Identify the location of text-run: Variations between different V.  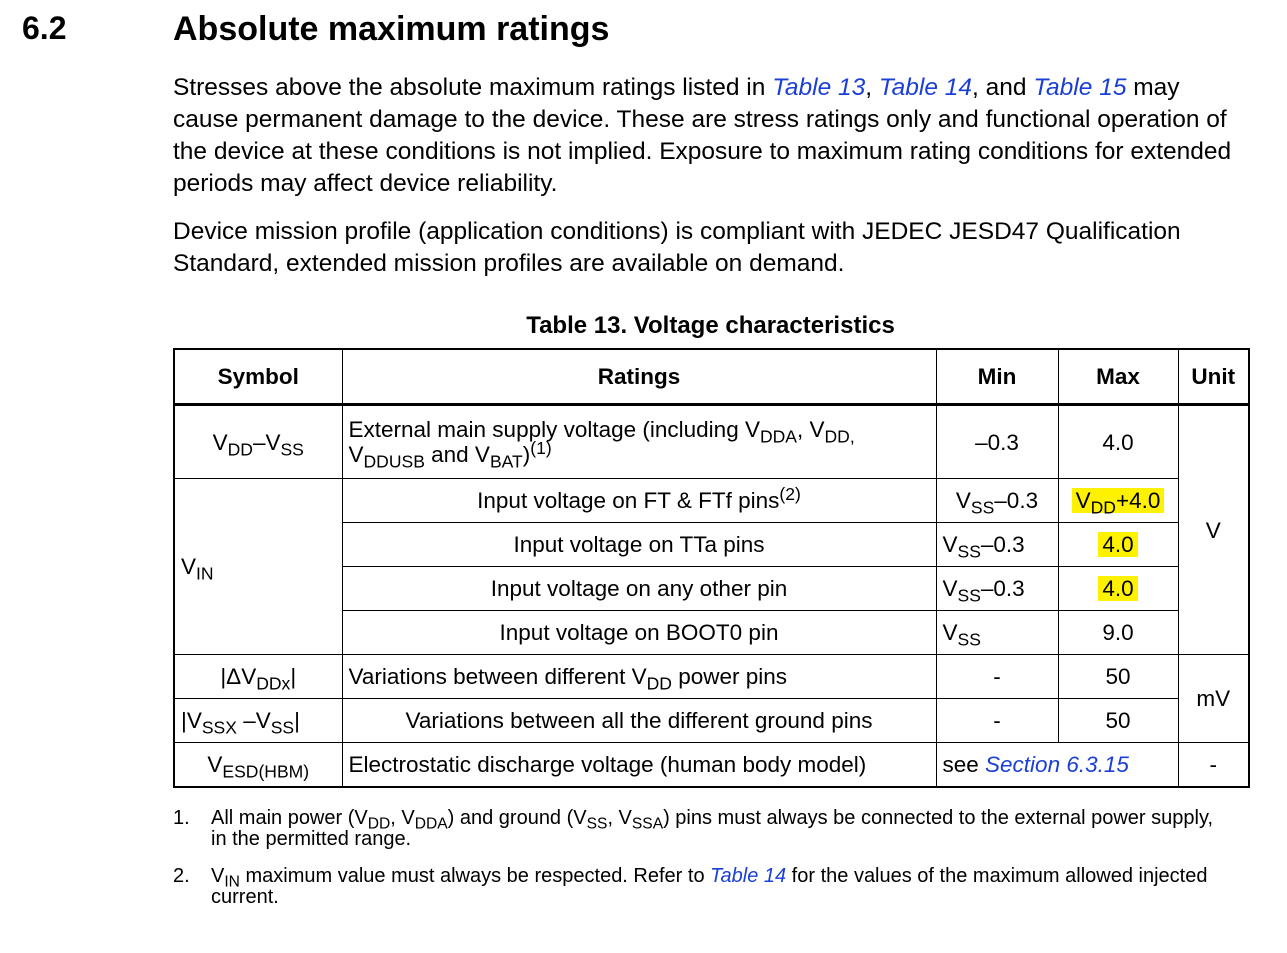
(497, 676).